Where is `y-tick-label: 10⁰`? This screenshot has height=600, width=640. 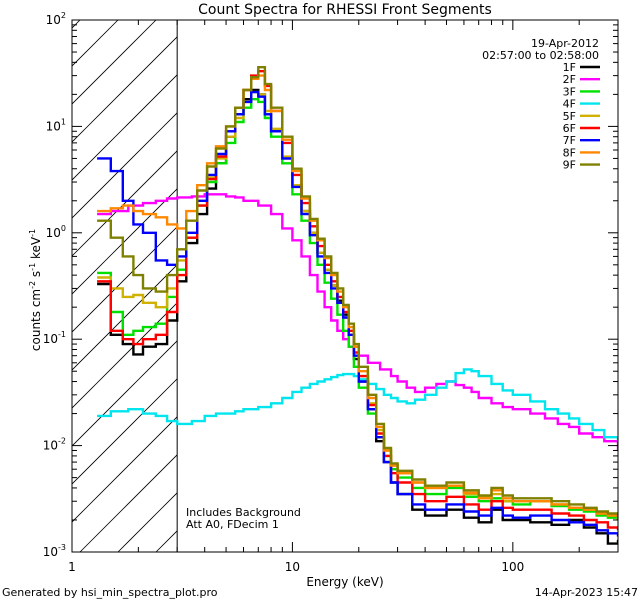 y-tick-label: 10⁰ is located at coordinates (56, 232).